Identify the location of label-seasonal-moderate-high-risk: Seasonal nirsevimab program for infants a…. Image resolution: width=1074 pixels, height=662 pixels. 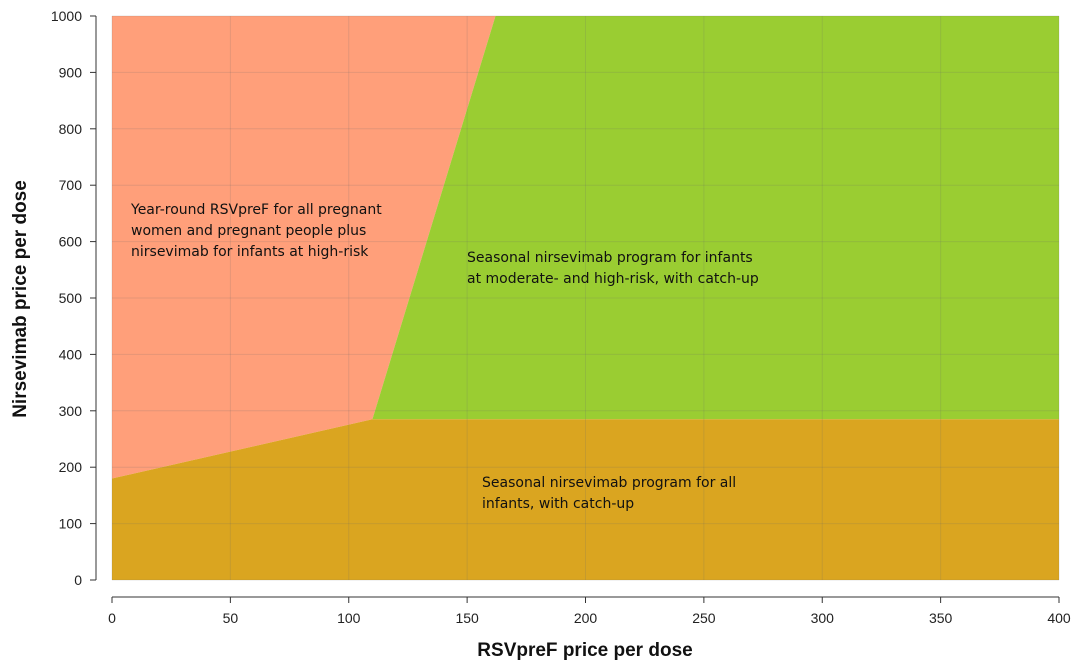
(613, 268).